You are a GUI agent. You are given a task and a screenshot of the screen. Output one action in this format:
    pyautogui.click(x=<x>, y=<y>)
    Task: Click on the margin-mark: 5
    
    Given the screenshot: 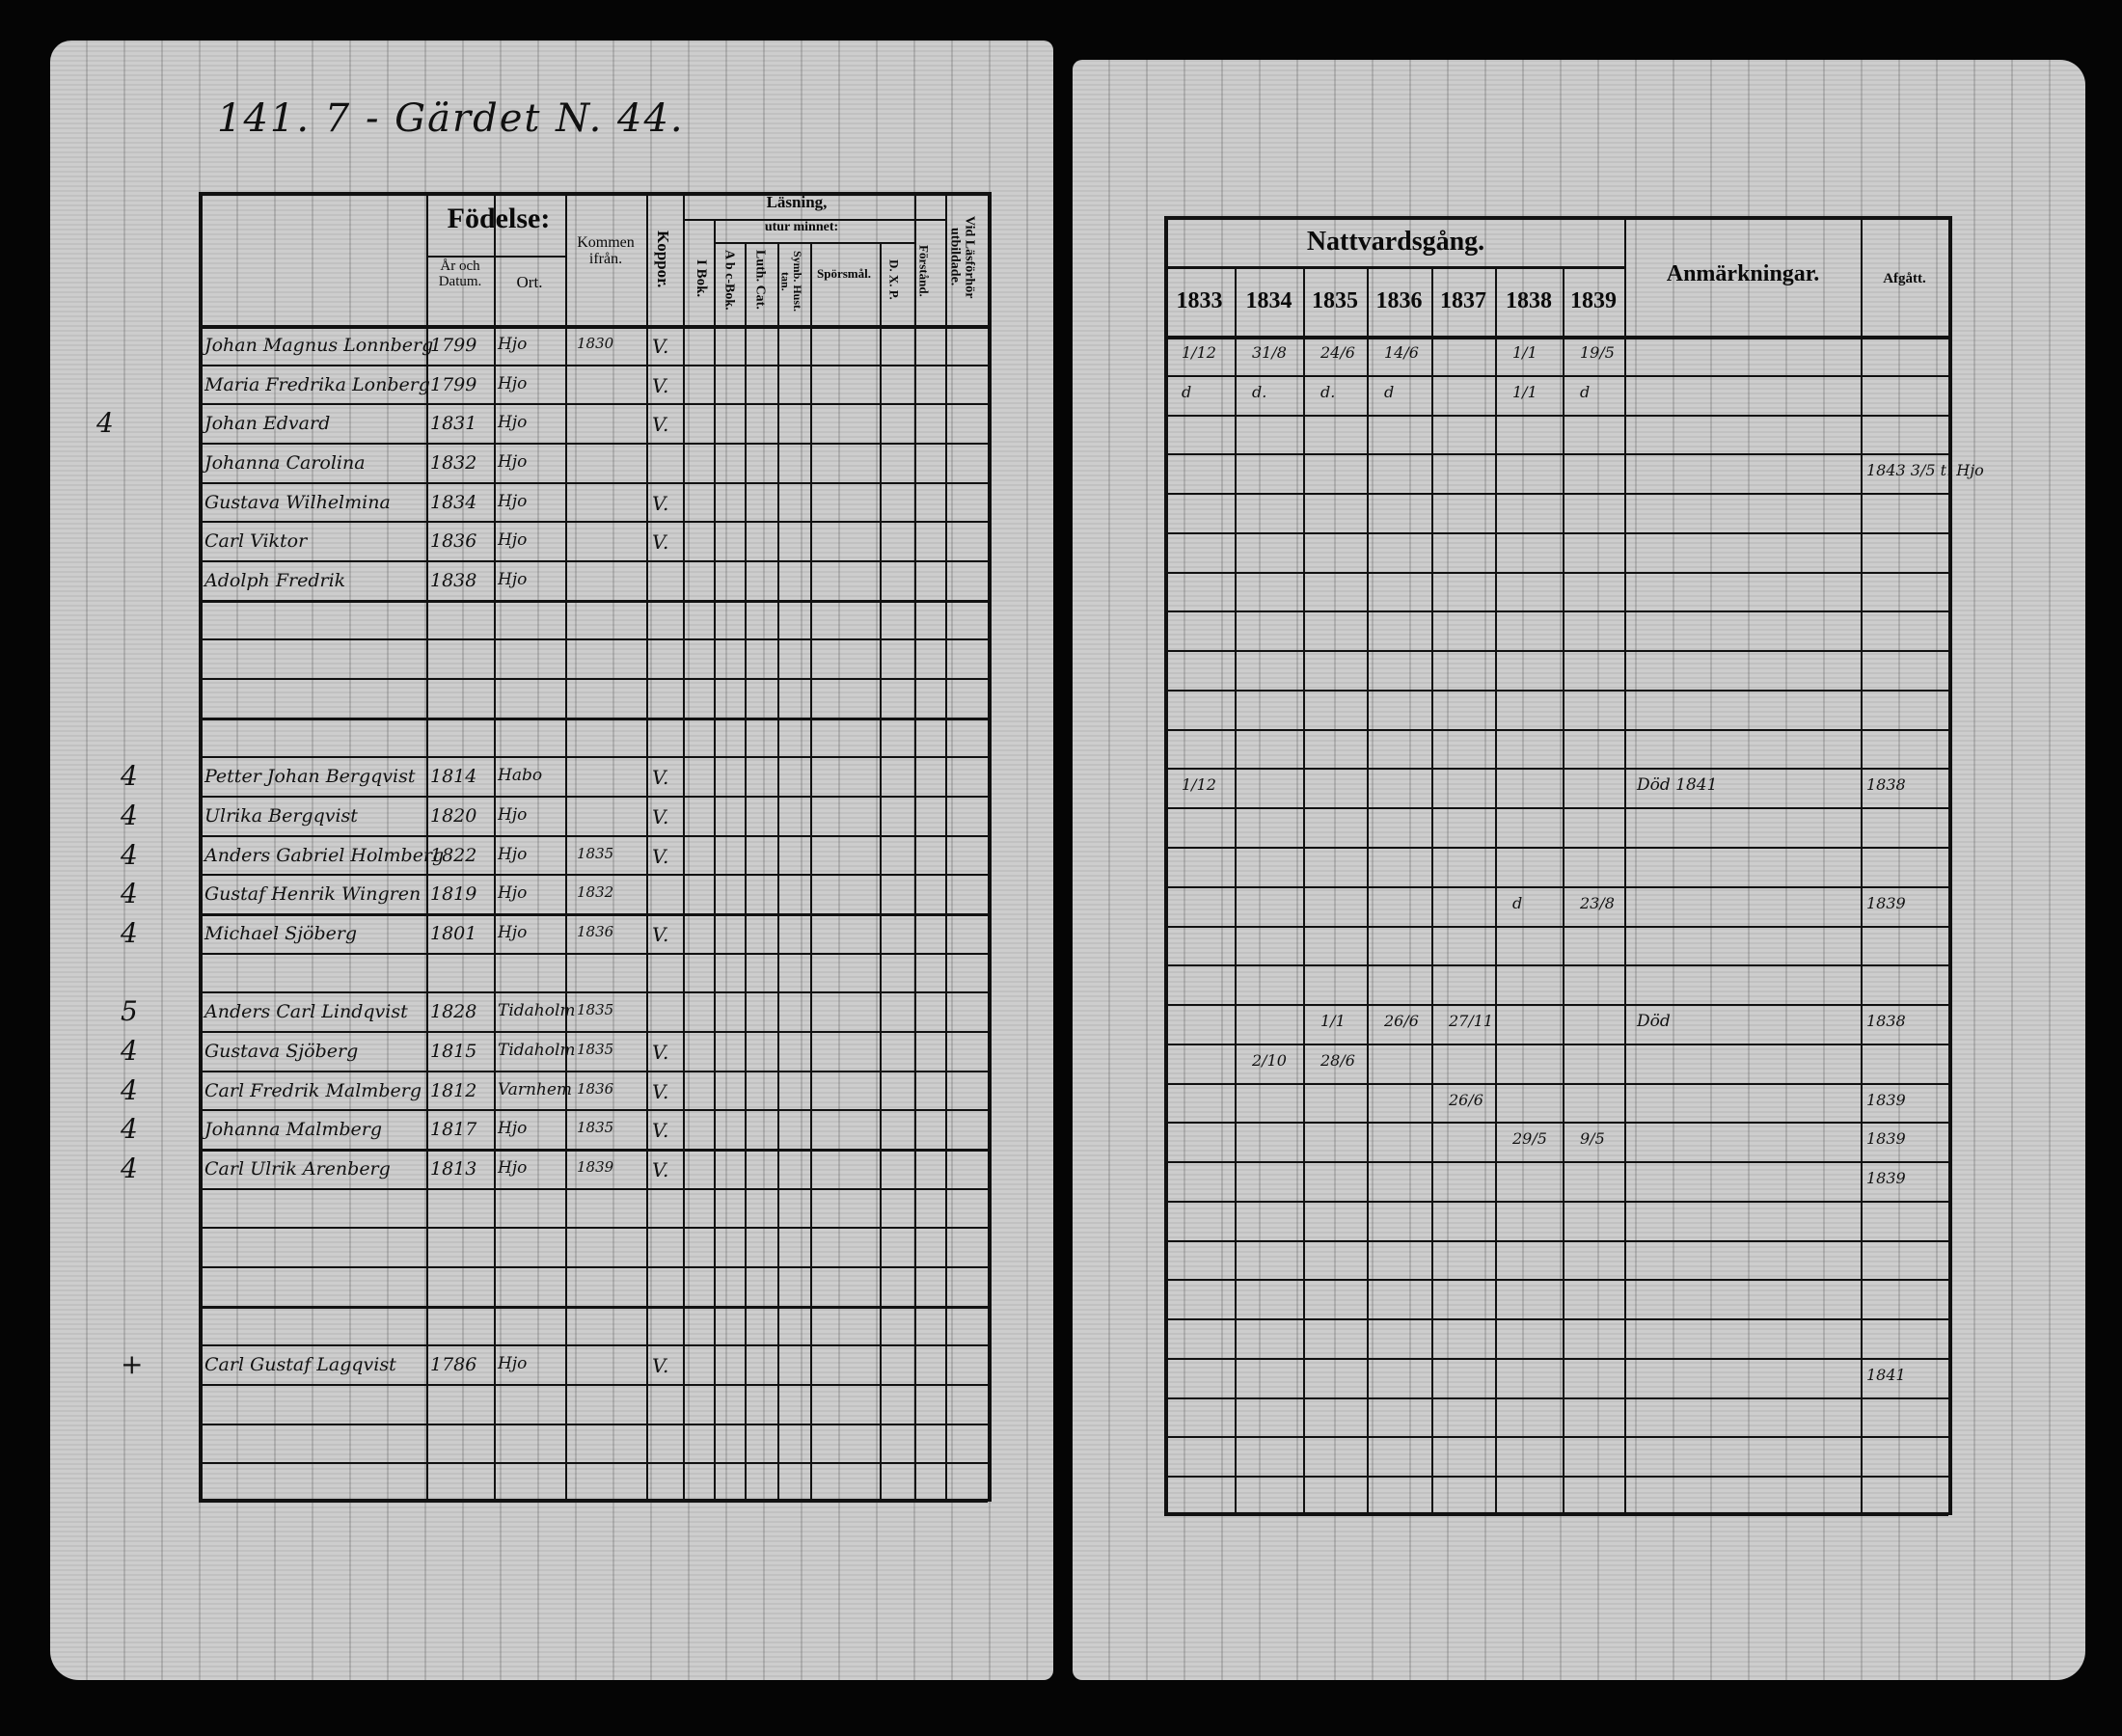 What is the action you would take?
    pyautogui.click(x=130, y=1011)
    